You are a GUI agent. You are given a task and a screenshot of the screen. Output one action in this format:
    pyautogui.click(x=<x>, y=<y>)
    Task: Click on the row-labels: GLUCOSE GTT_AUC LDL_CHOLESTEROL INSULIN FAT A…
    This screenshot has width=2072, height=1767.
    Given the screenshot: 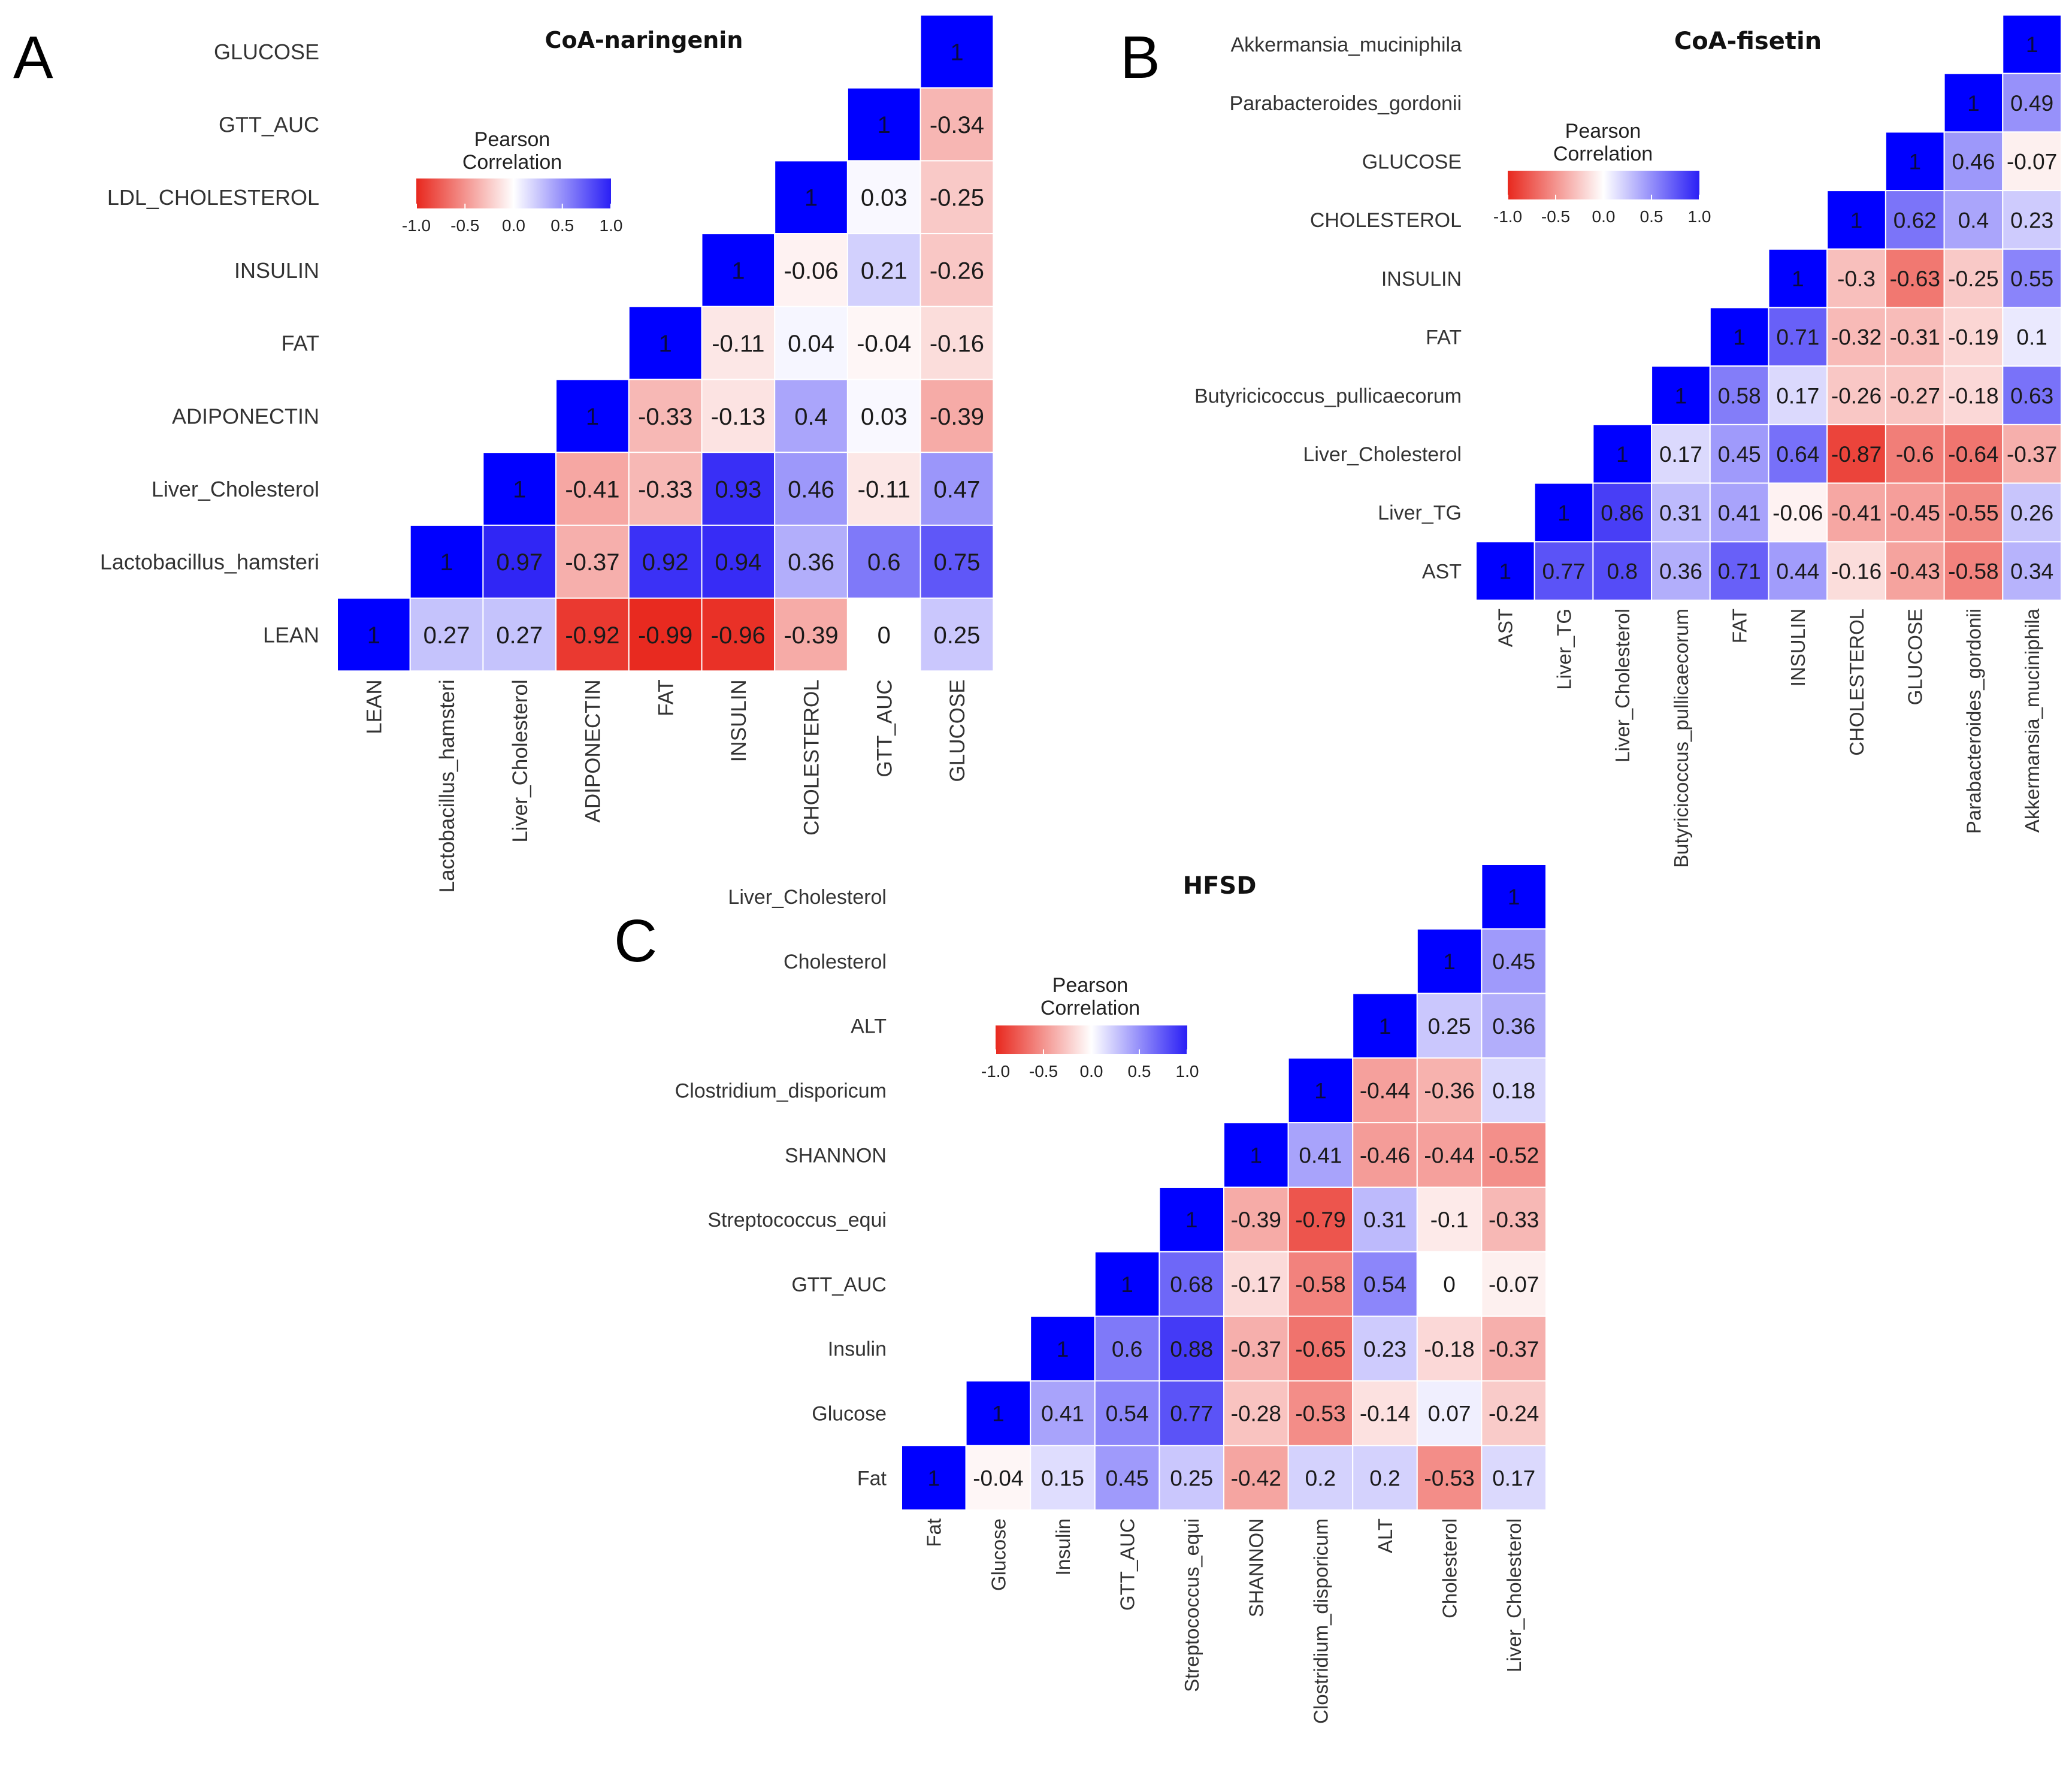 What is the action you would take?
    pyautogui.click(x=209, y=344)
    